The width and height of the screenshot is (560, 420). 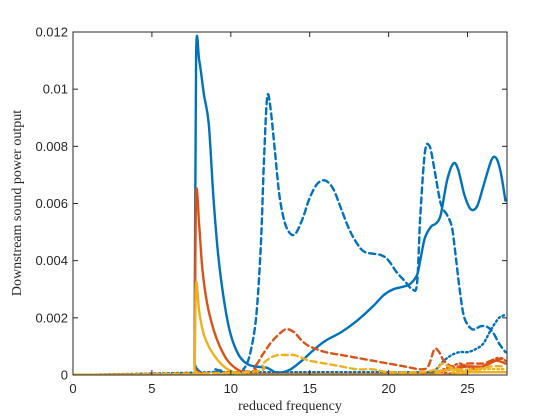 What do you see at coordinates (72, 388) in the screenshot?
I see `x-tick-label: 0` at bounding box center [72, 388].